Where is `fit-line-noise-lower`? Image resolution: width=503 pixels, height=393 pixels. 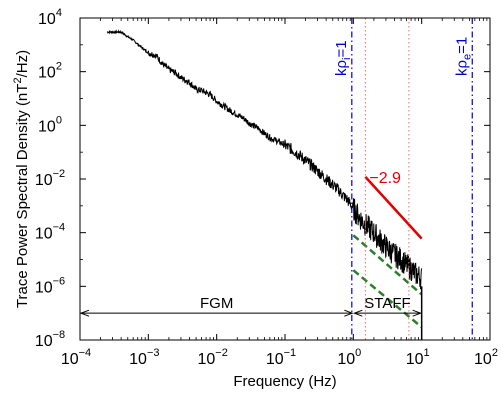 fit-line-noise-lower is located at coordinates (387, 299).